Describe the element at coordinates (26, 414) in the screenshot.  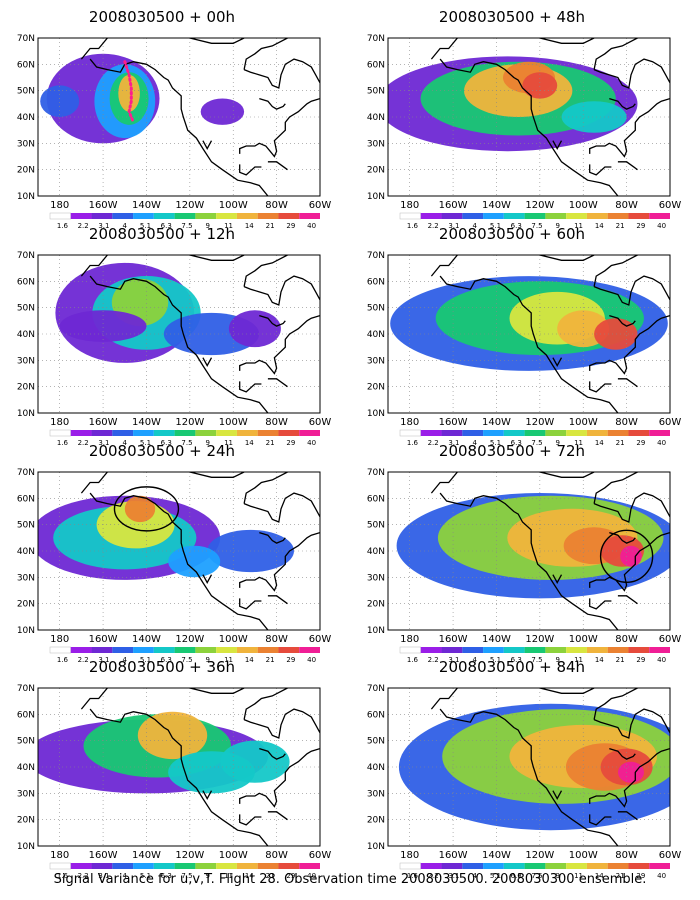
I see `lat-tick-label: 10N` at that location.